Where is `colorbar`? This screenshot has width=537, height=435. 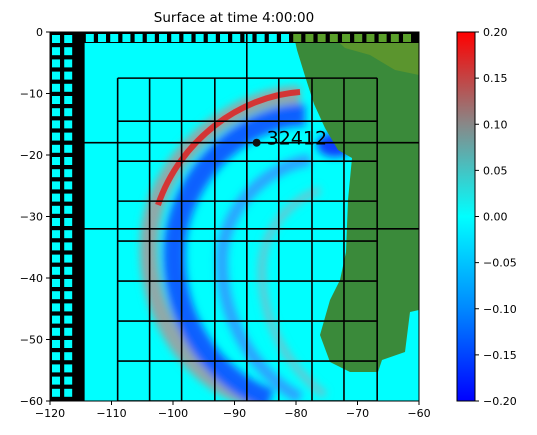
colorbar is located at coordinates (466, 216).